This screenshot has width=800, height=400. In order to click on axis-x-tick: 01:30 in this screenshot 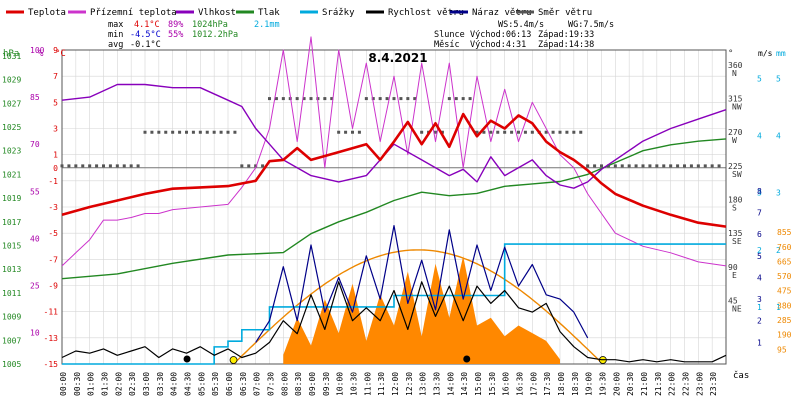, I will do `click(105, 384)`.